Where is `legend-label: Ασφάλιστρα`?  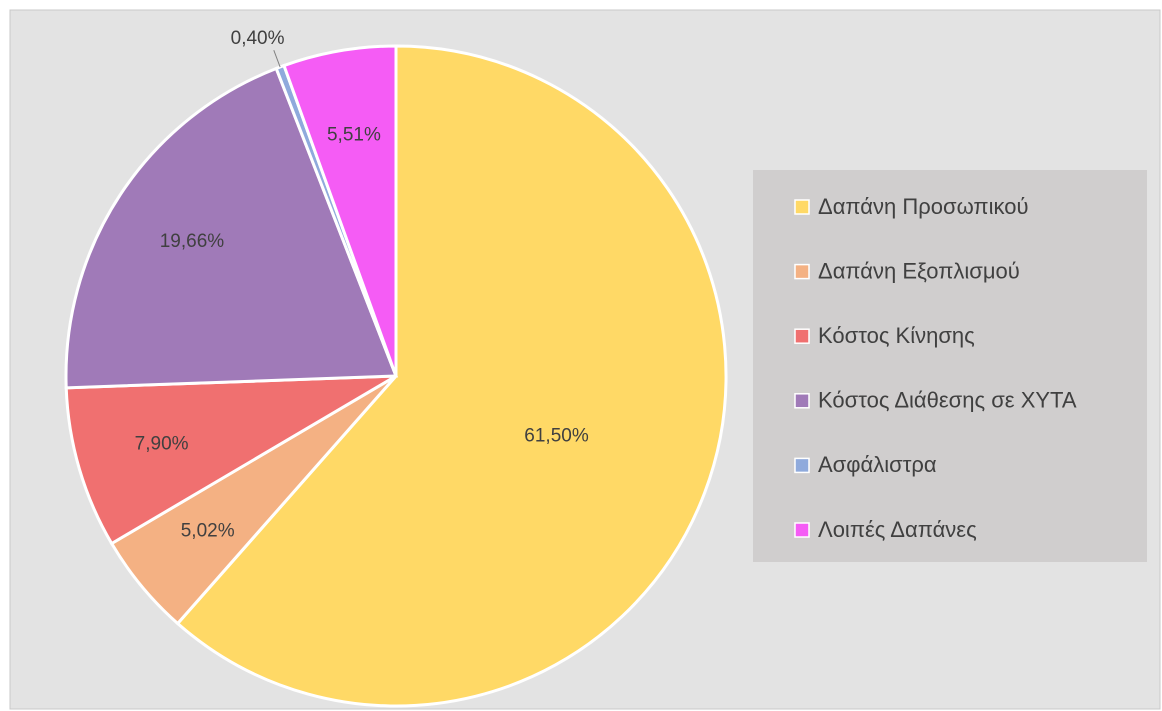
legend-label: Ασφάλιστρα is located at coordinates (877, 464).